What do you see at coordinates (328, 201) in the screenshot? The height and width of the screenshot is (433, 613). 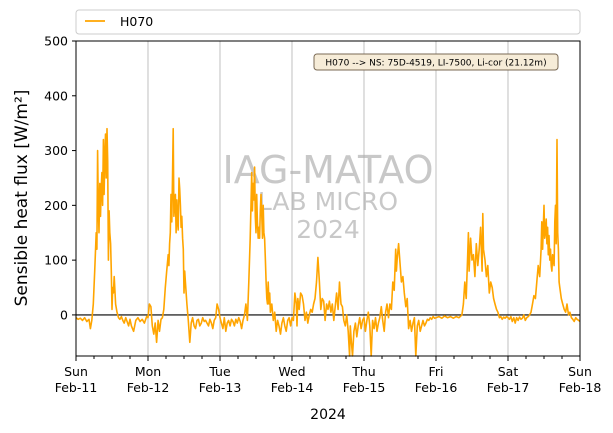 I see `watermark-line-2: LAB MICRO` at bounding box center [328, 201].